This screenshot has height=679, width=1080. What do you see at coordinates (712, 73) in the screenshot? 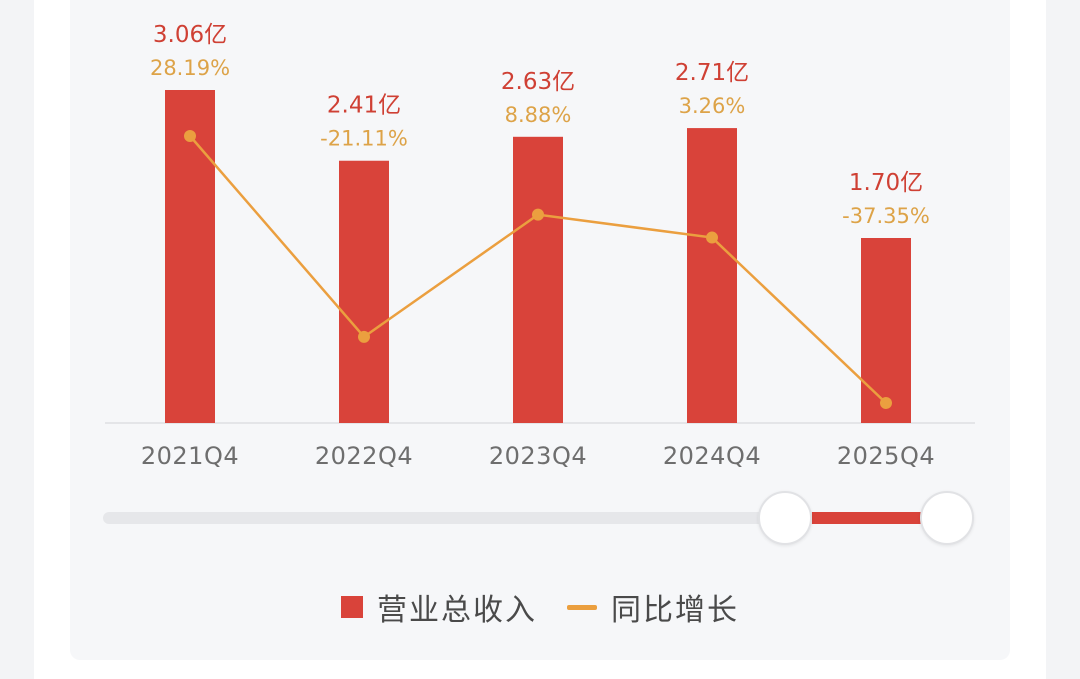
I see `revenue-value-label: 2.71亿` at bounding box center [712, 73].